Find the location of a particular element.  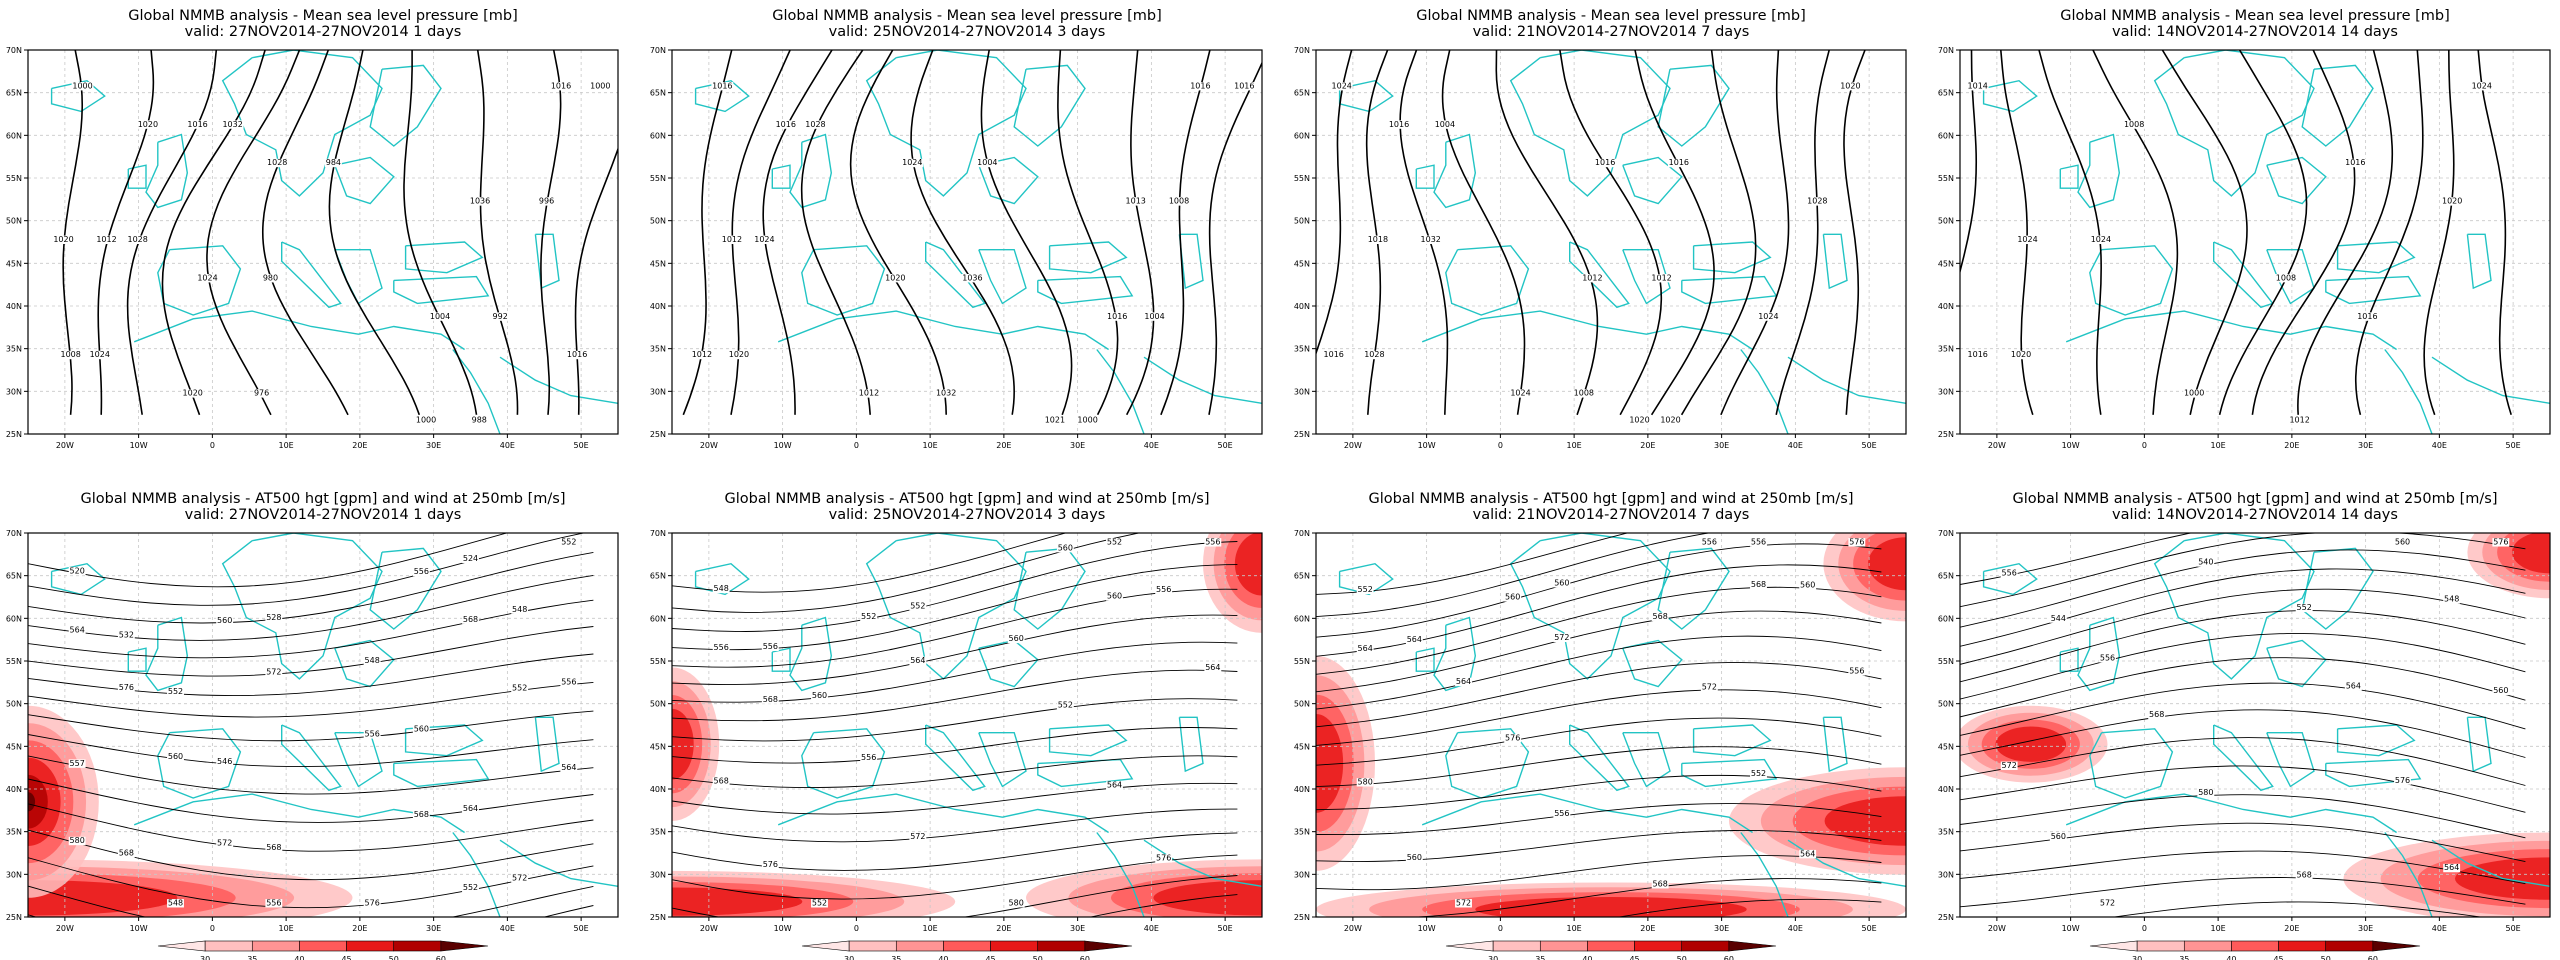

contour-label: 576 is located at coordinates (2500, 542).